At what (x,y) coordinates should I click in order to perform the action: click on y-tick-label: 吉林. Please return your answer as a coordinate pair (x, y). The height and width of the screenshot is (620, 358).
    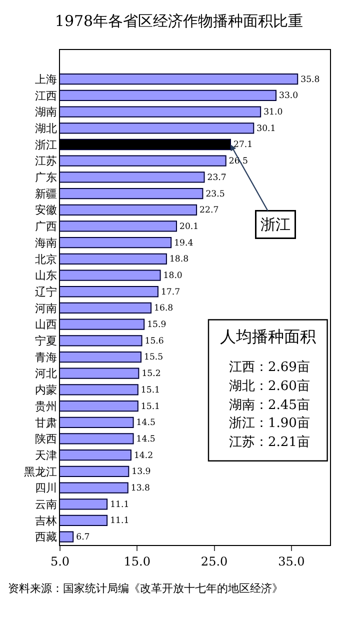
    Looking at the image, I should click on (45, 521).